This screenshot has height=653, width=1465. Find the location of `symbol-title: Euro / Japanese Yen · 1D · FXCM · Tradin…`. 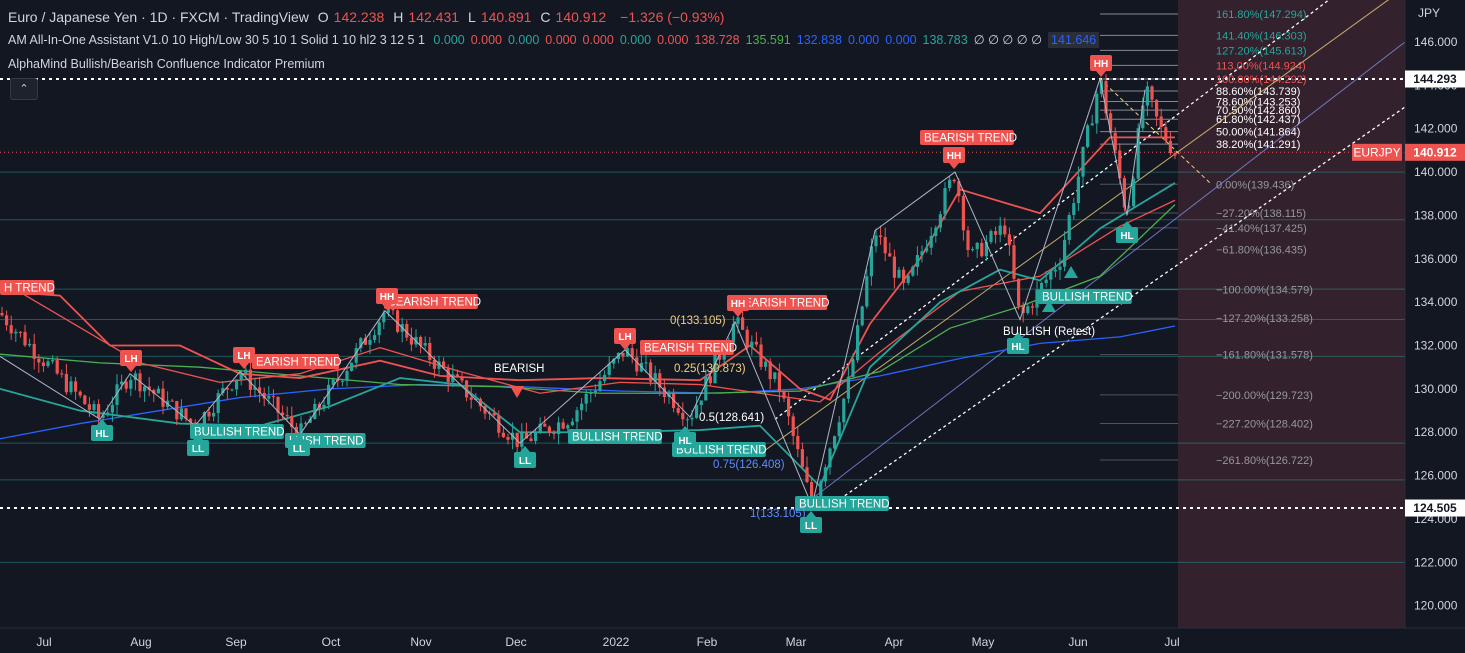

symbol-title: Euro / Japanese Yen · 1D · FXCM · Tradin… is located at coordinates (158, 17).